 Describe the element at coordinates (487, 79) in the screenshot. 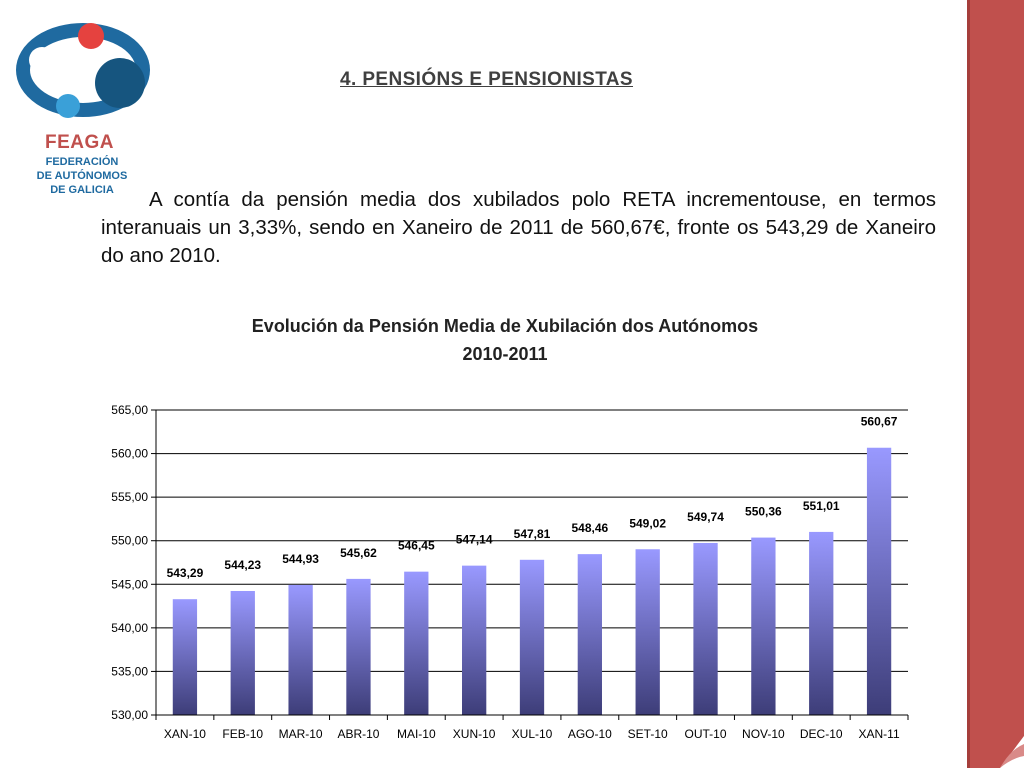

I see `slide-title: 4. PENSIÓNS E PENSIONISTAS` at that location.